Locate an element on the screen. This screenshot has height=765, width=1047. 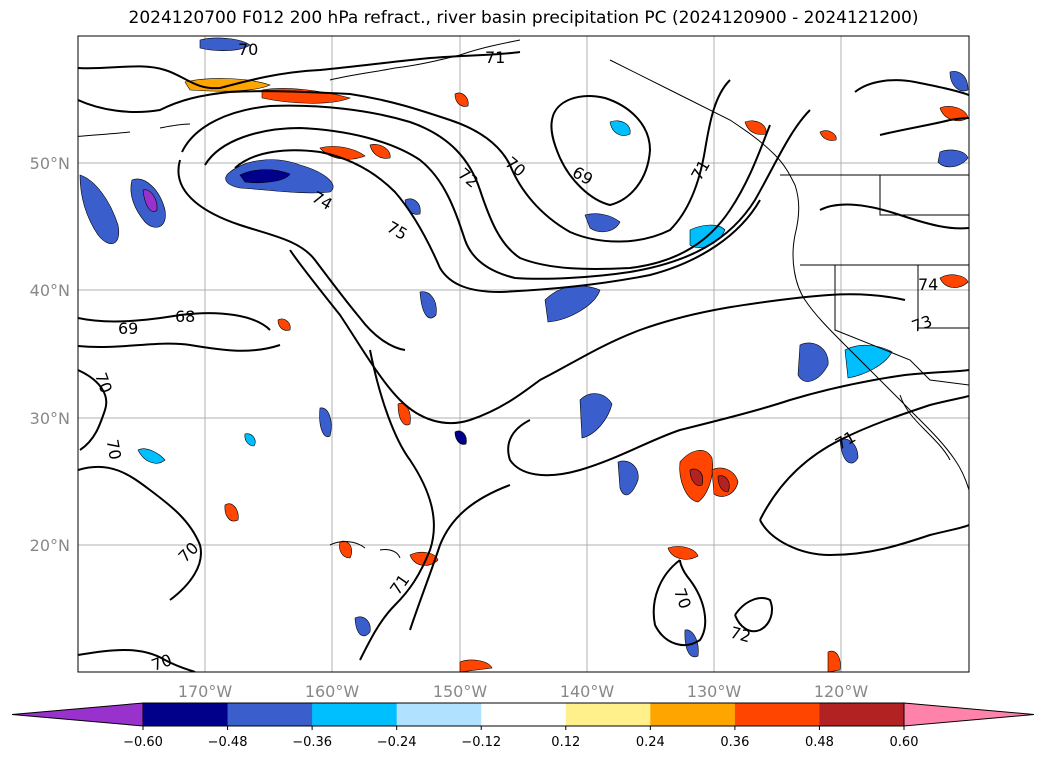
lat-label-50n: 50°N is located at coordinates (50, 163).